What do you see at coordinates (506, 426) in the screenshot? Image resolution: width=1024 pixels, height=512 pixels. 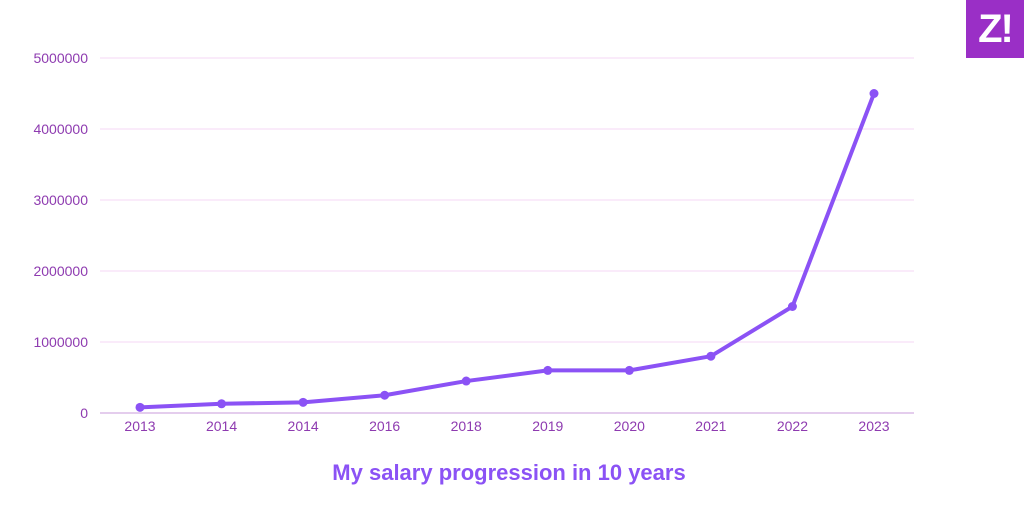 I see `x-axis-ticks: 2013 2014 2014 2016 2018 2019 2020 2021 2022 2023` at bounding box center [506, 426].